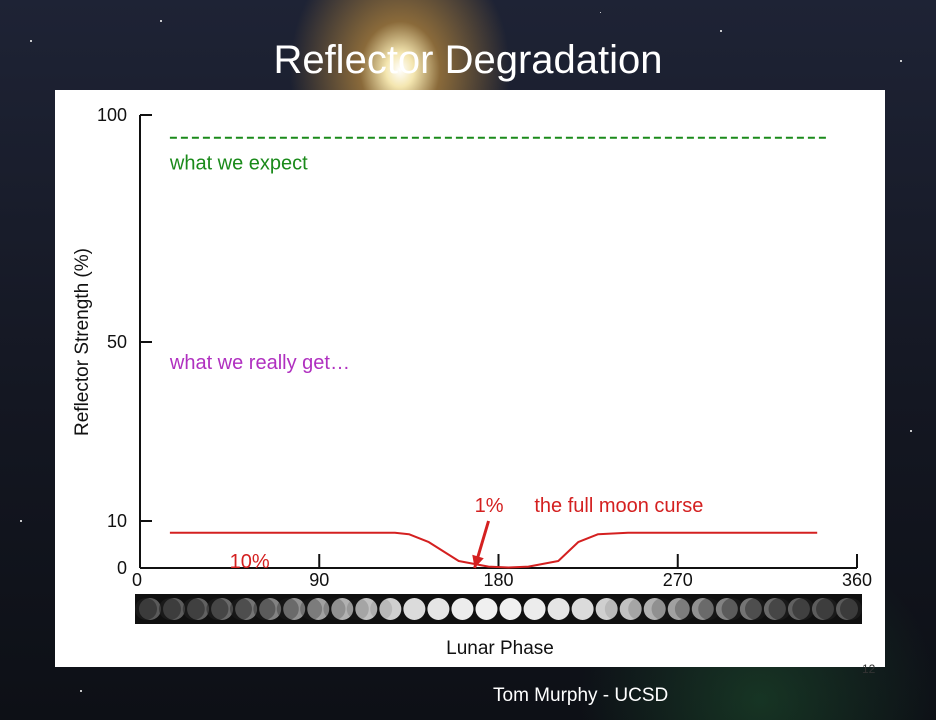  What do you see at coordinates (112, 115) in the screenshot?
I see `y-tick-label: 100` at bounding box center [112, 115].